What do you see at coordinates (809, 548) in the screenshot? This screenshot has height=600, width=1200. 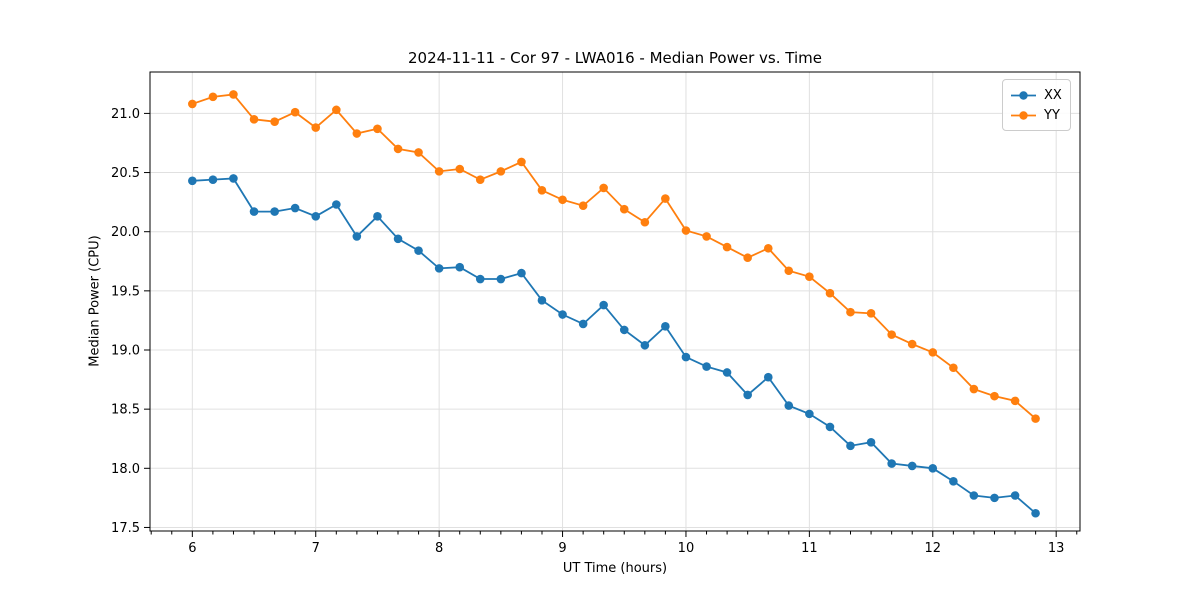 I see `x-tick-label: 11` at bounding box center [809, 548].